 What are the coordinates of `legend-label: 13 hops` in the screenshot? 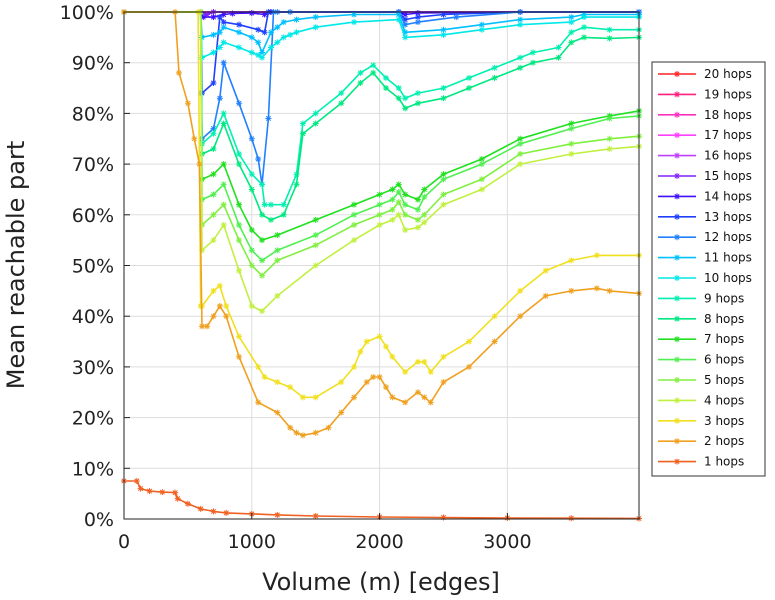 It's located at (728, 217).